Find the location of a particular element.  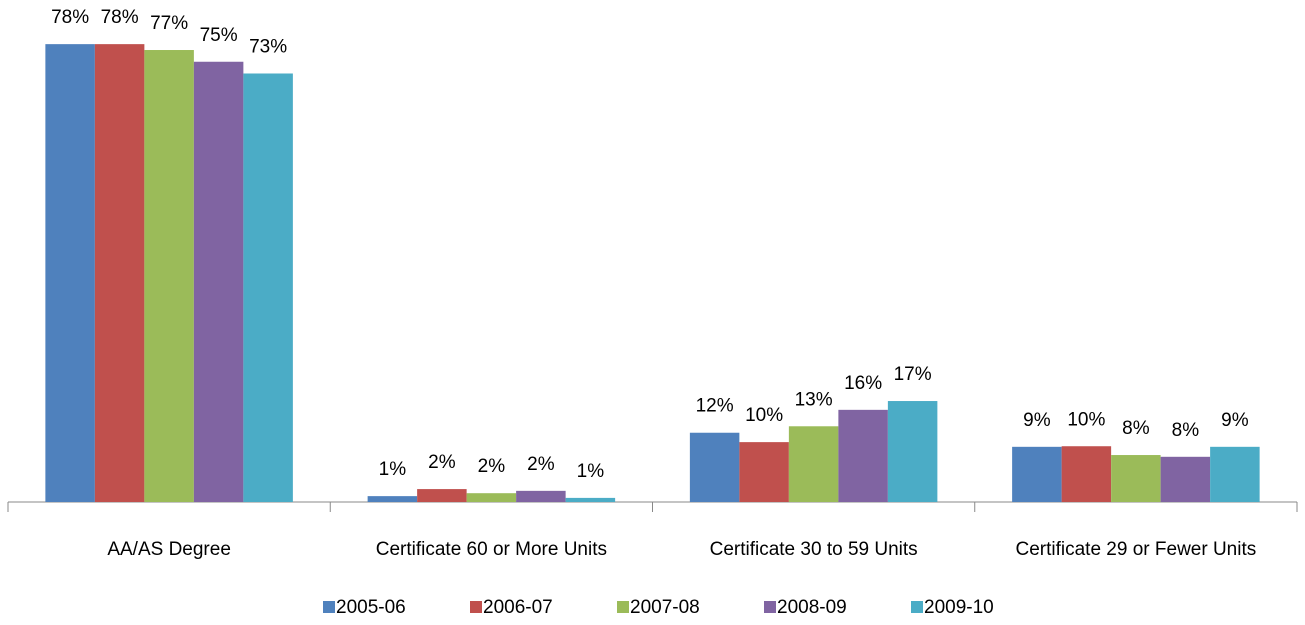

x-tick-label: AA/AS Degree is located at coordinates (169, 549).